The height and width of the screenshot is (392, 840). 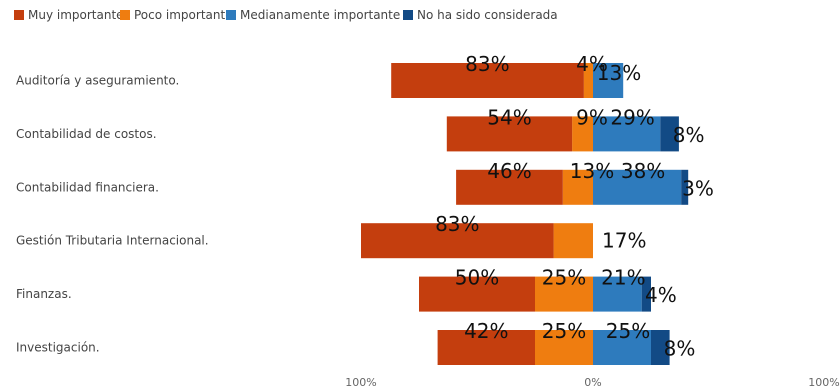 What do you see at coordinates (183, 15) in the screenshot?
I see `legend-label-poco-importante: Poco importante` at bounding box center [183, 15].